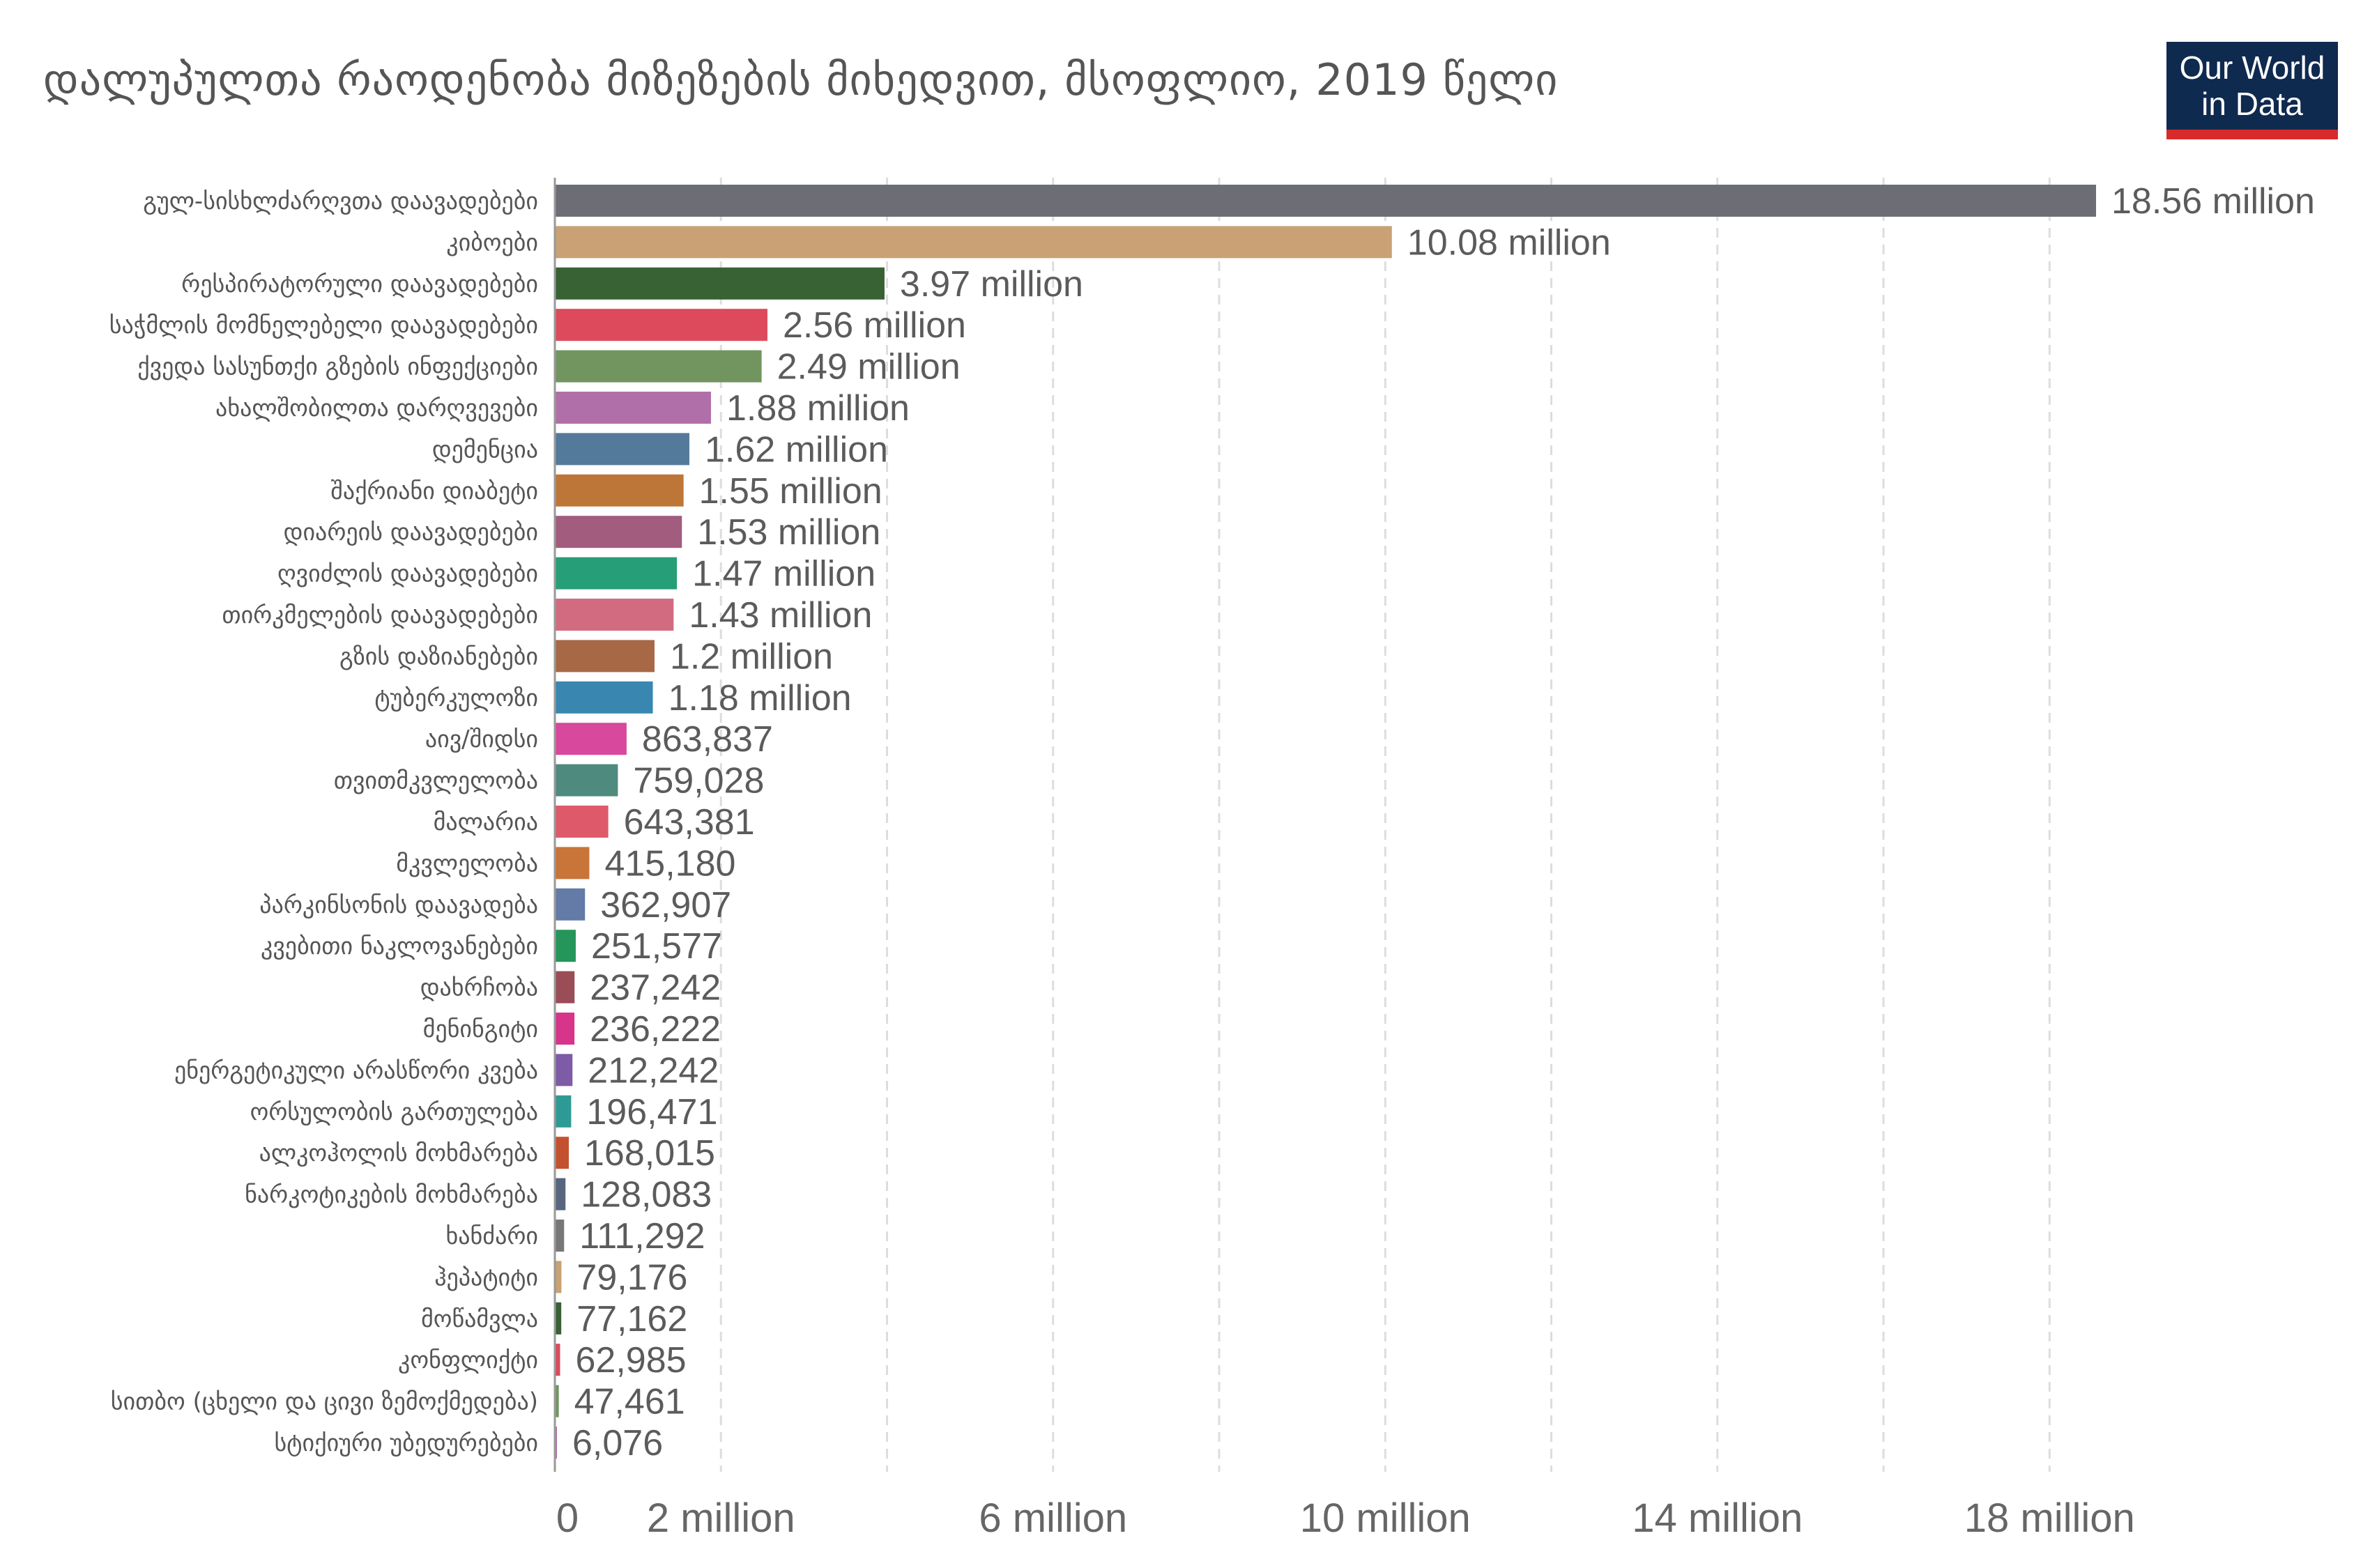 This screenshot has width=2370, height=1568. What do you see at coordinates (631, 1360) in the screenshot?
I see `value-label: 62,985` at bounding box center [631, 1360].